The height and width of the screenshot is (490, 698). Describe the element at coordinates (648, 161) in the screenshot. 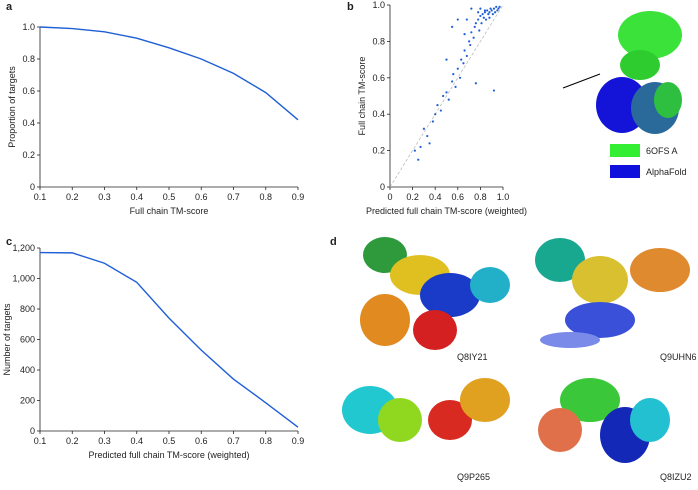

I see `structure-legend: 6OFS A AlphaFold` at that location.